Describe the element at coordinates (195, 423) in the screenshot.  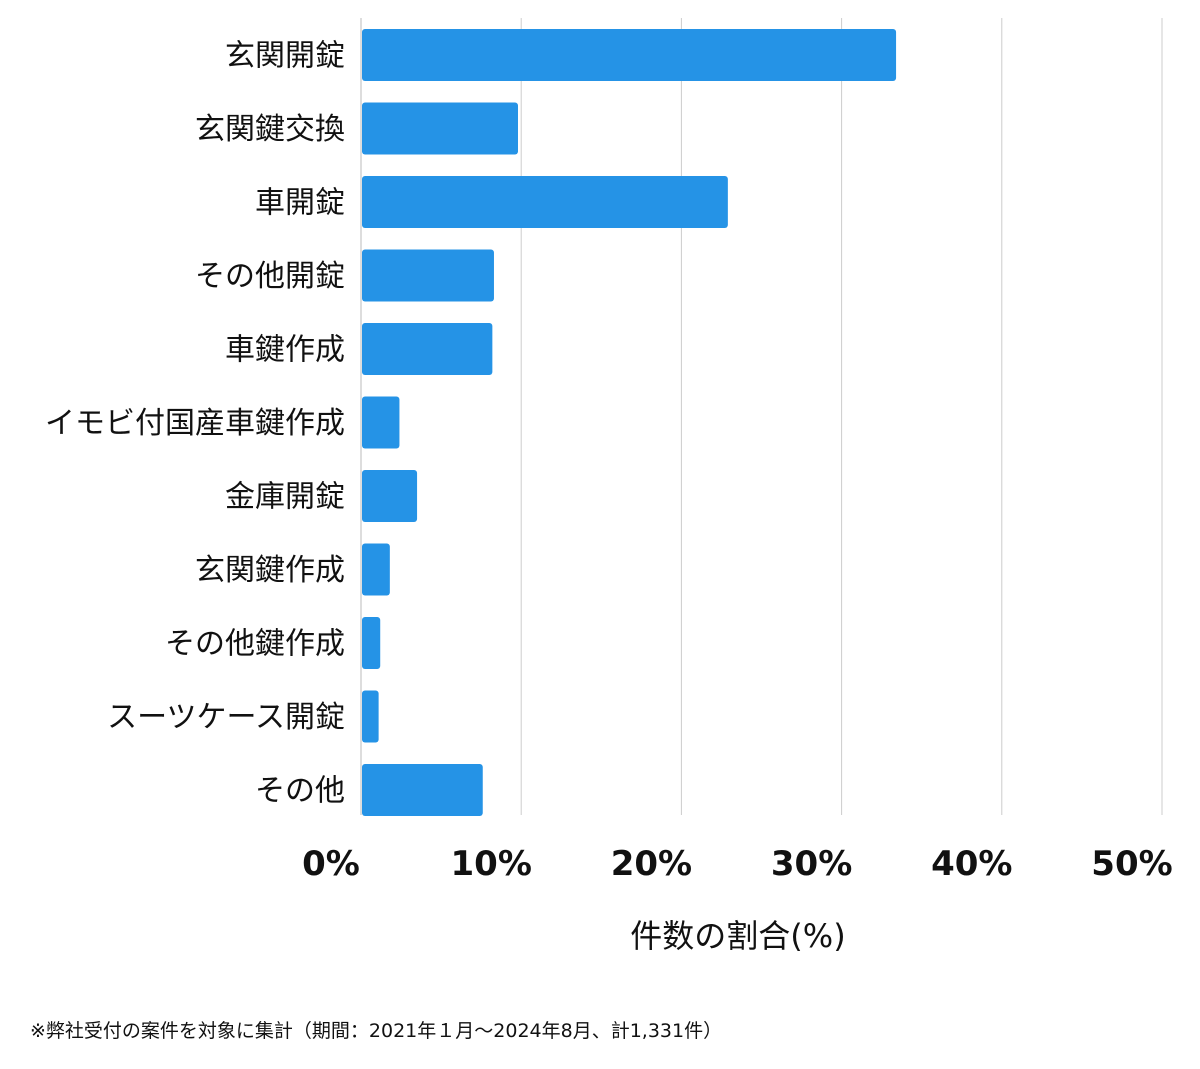
I see `category-label: イモビ付国産車鍵作成` at that location.